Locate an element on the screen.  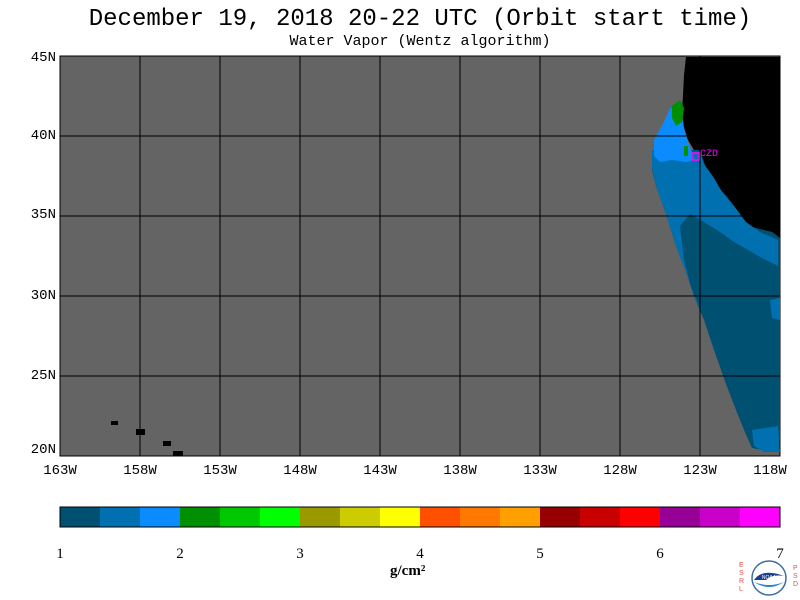
colorbar-unit: g/cm² is located at coordinates (408, 571).